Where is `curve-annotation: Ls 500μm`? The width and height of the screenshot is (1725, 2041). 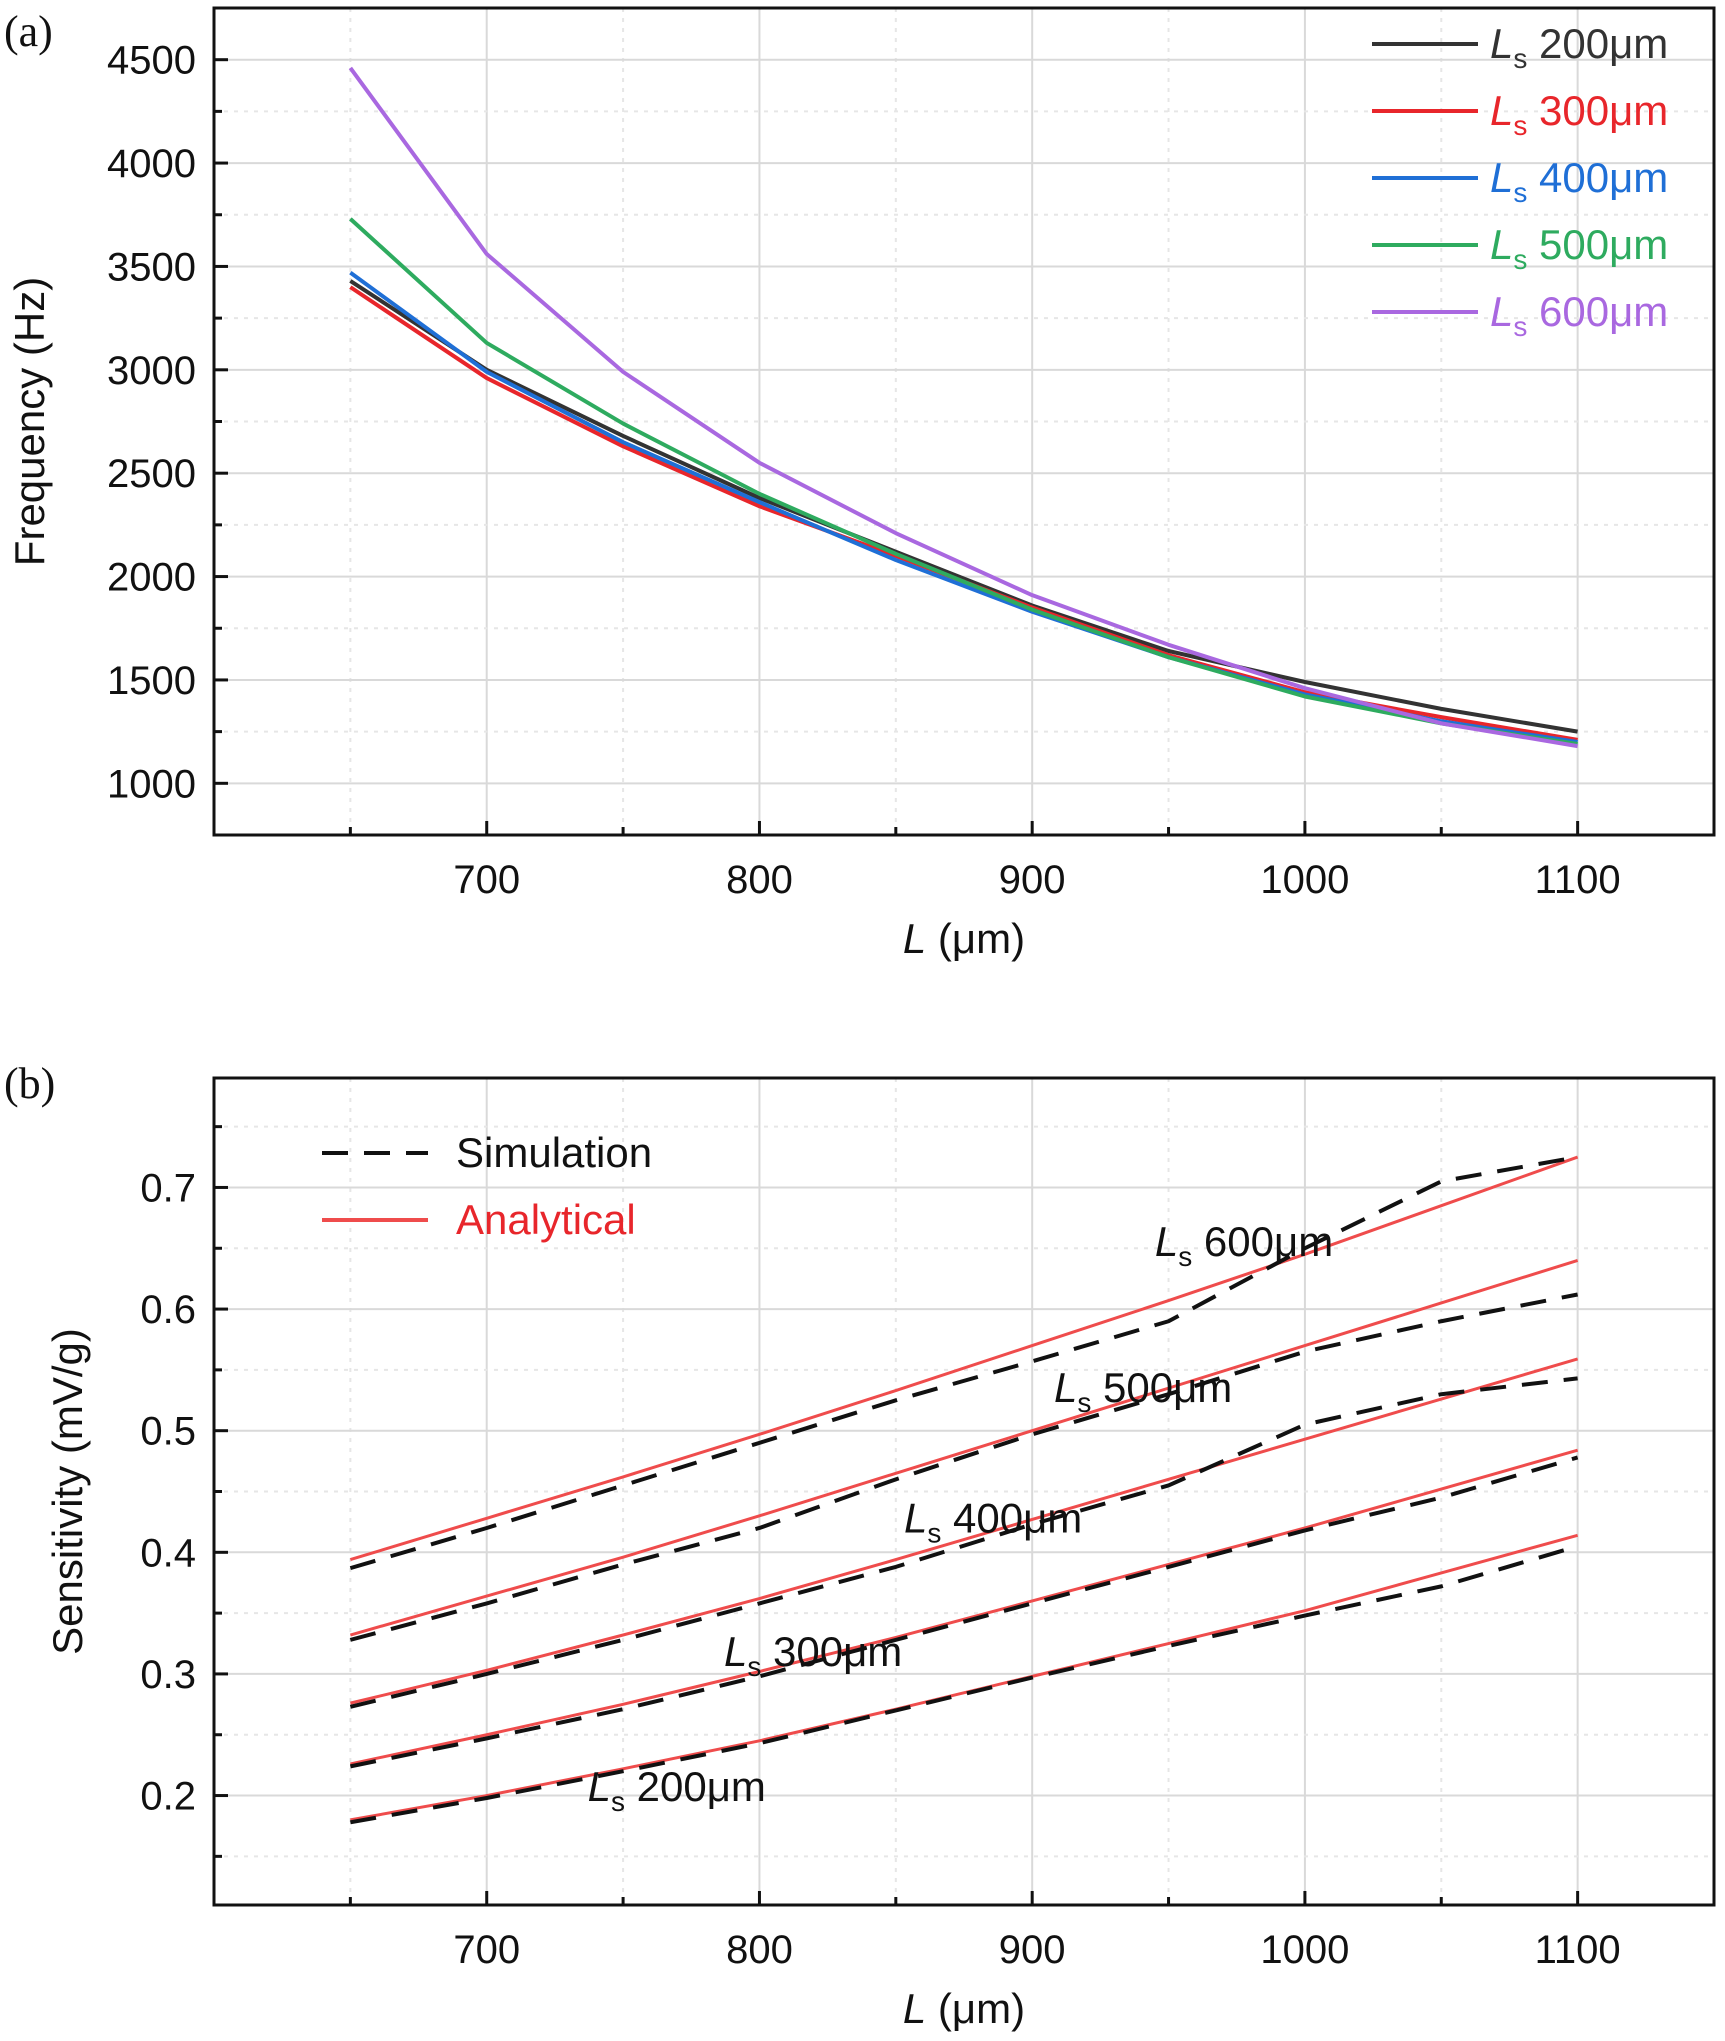 curve-annotation: Ls 500μm is located at coordinates (1143, 1391).